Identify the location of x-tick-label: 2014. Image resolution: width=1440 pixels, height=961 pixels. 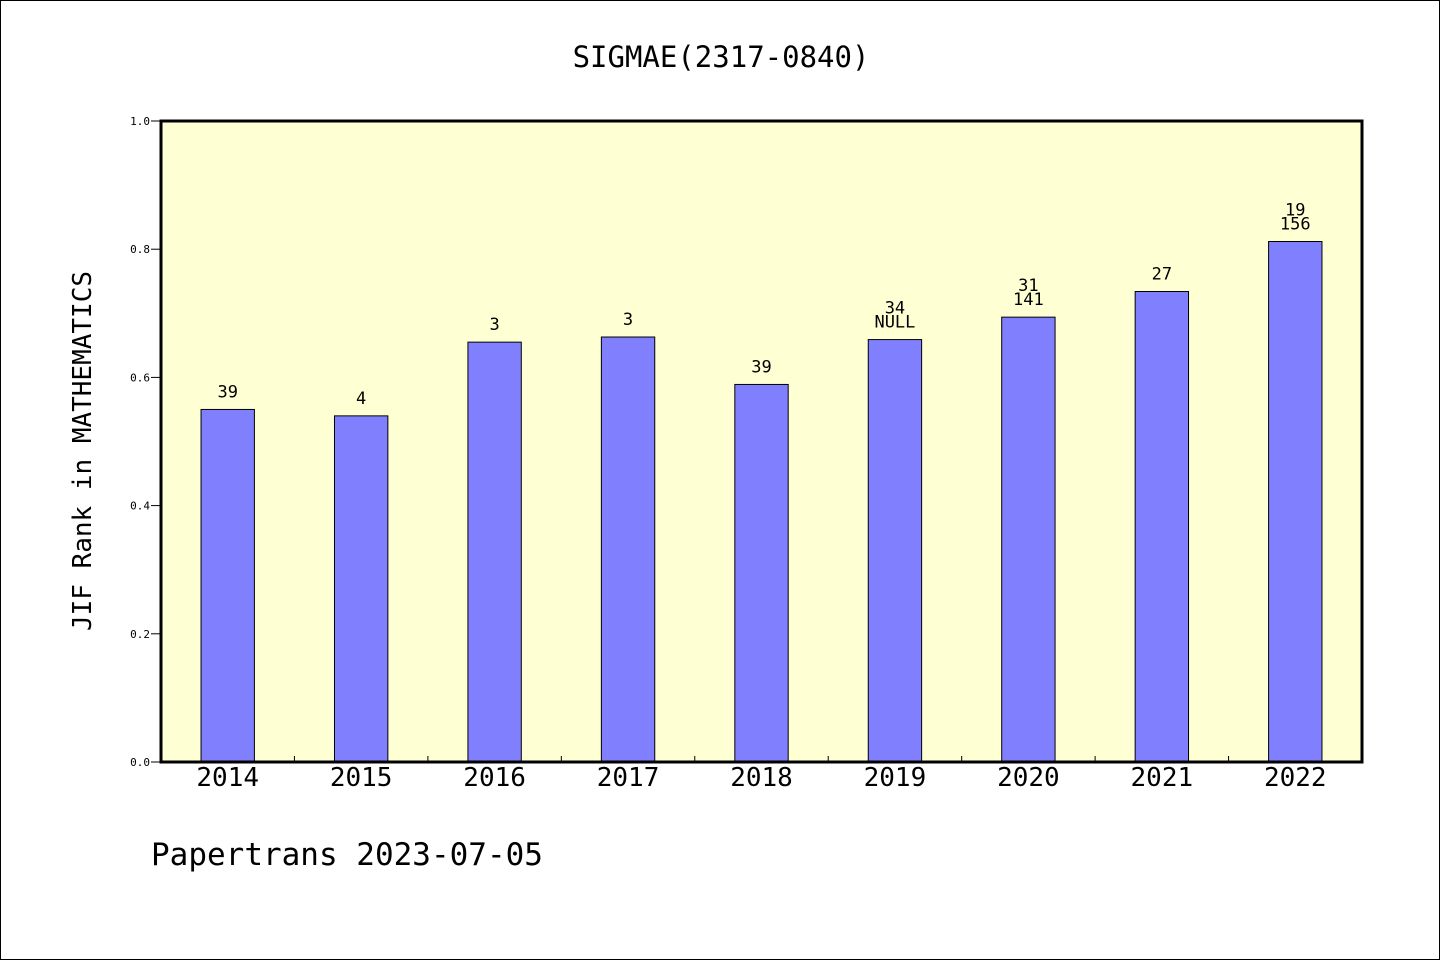
(227, 778).